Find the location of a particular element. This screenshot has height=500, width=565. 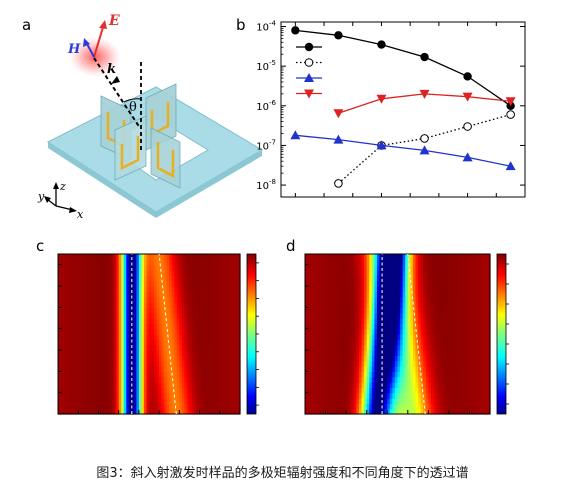

panel-label-b: b is located at coordinates (241, 25).